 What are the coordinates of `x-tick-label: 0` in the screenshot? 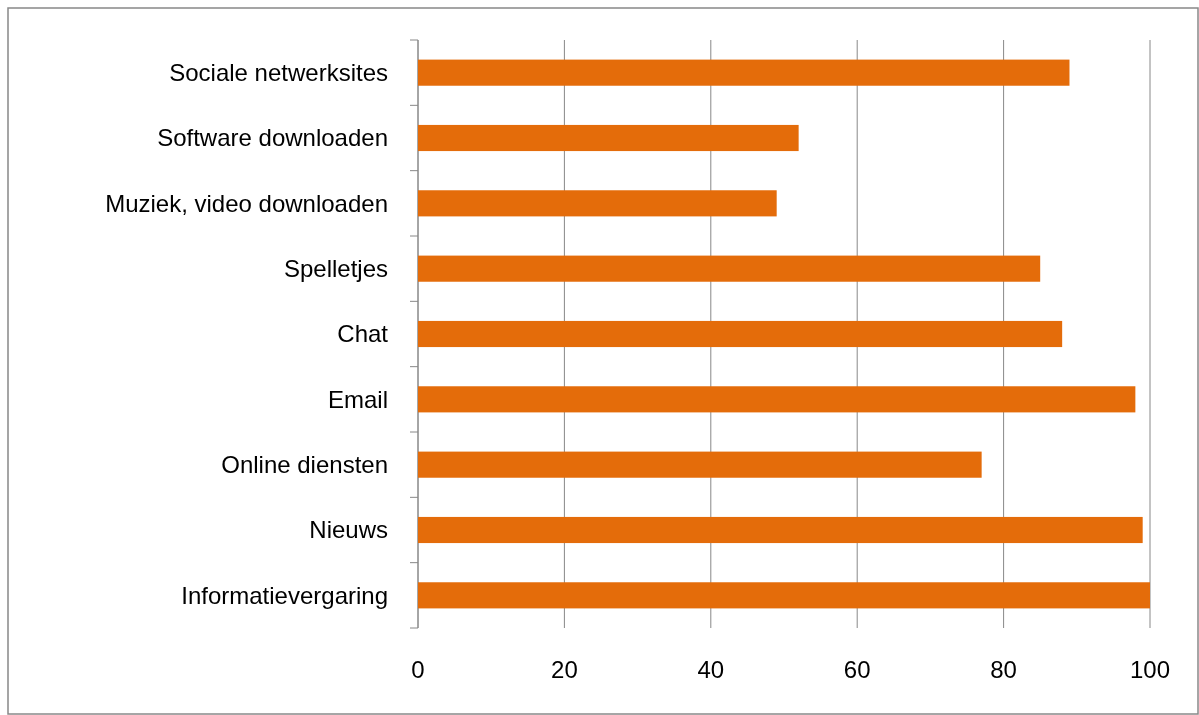 It's located at (418, 669).